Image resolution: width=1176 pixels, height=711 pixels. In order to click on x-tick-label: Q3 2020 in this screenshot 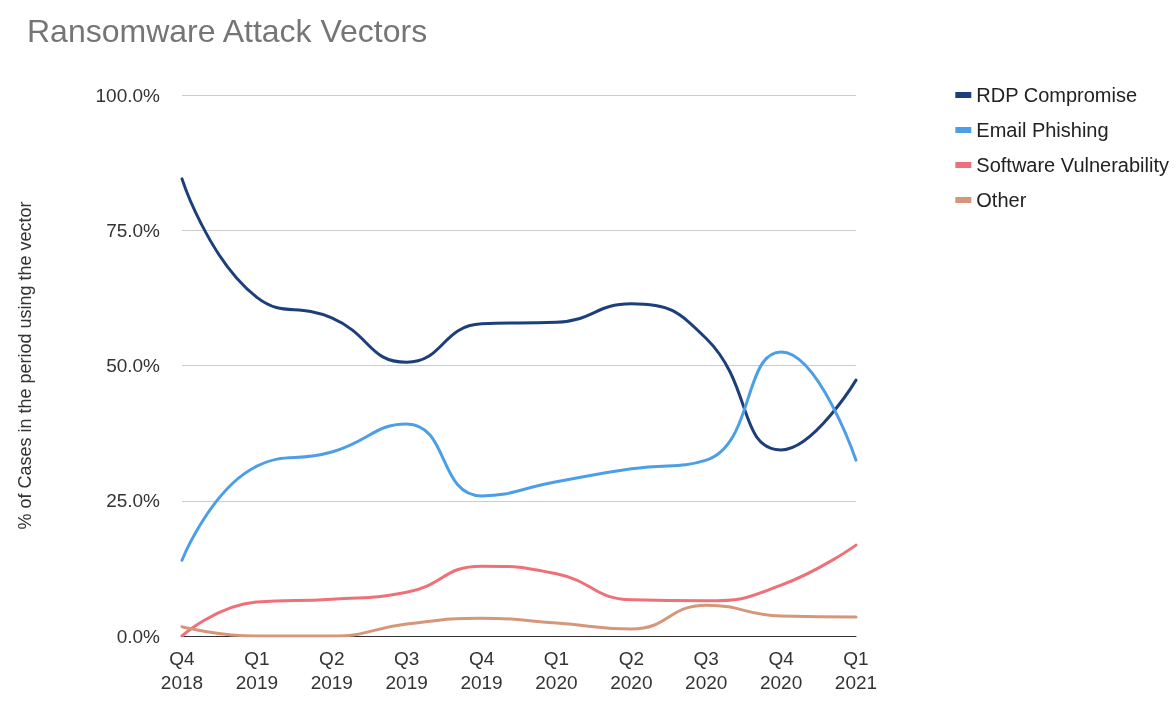, I will do `click(706, 670)`.